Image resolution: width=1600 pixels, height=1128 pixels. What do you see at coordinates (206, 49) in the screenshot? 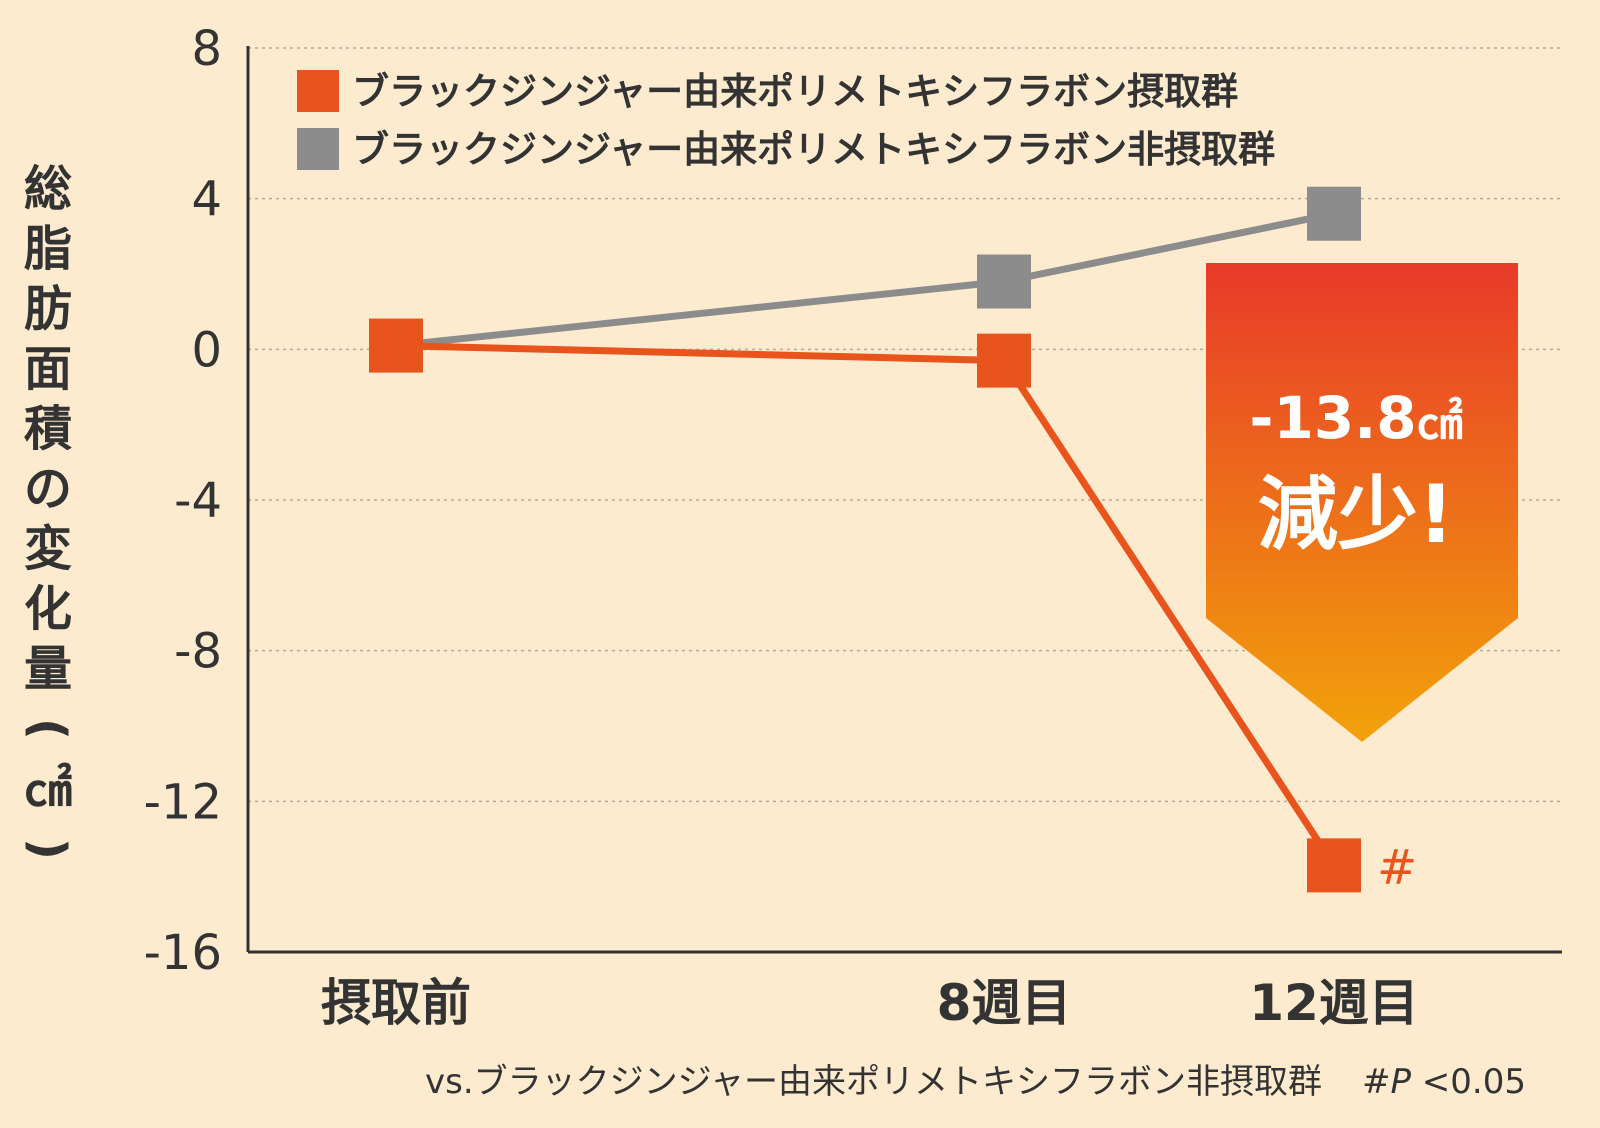
I see `y-tick-label: 8` at bounding box center [206, 49].